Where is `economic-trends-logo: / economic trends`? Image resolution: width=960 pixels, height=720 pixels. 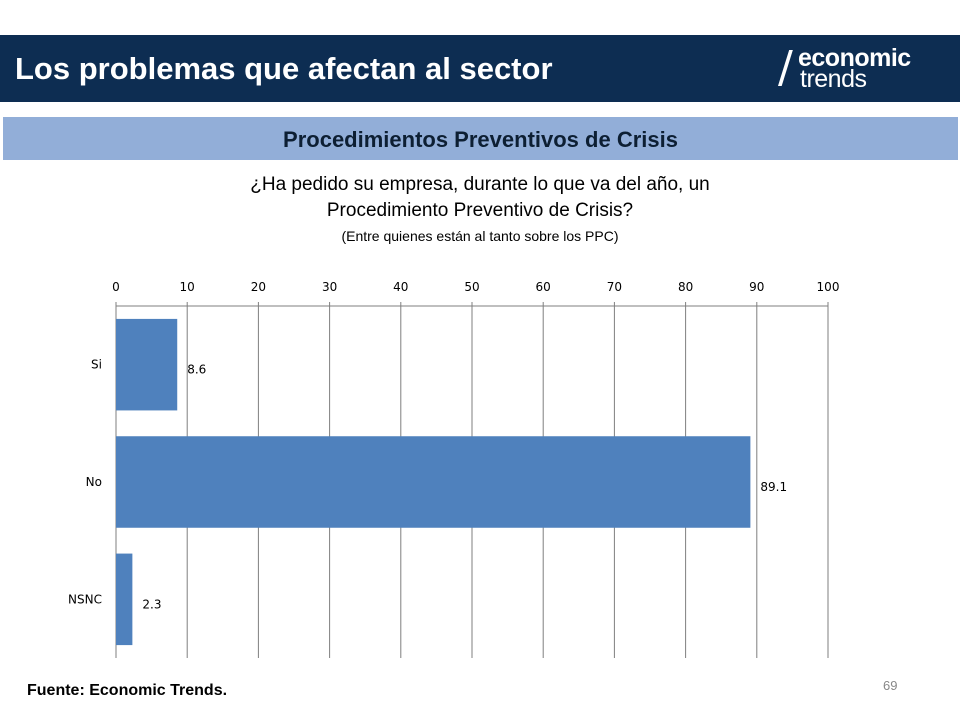 economic-trends-logo: / economic trends is located at coordinates (863, 69).